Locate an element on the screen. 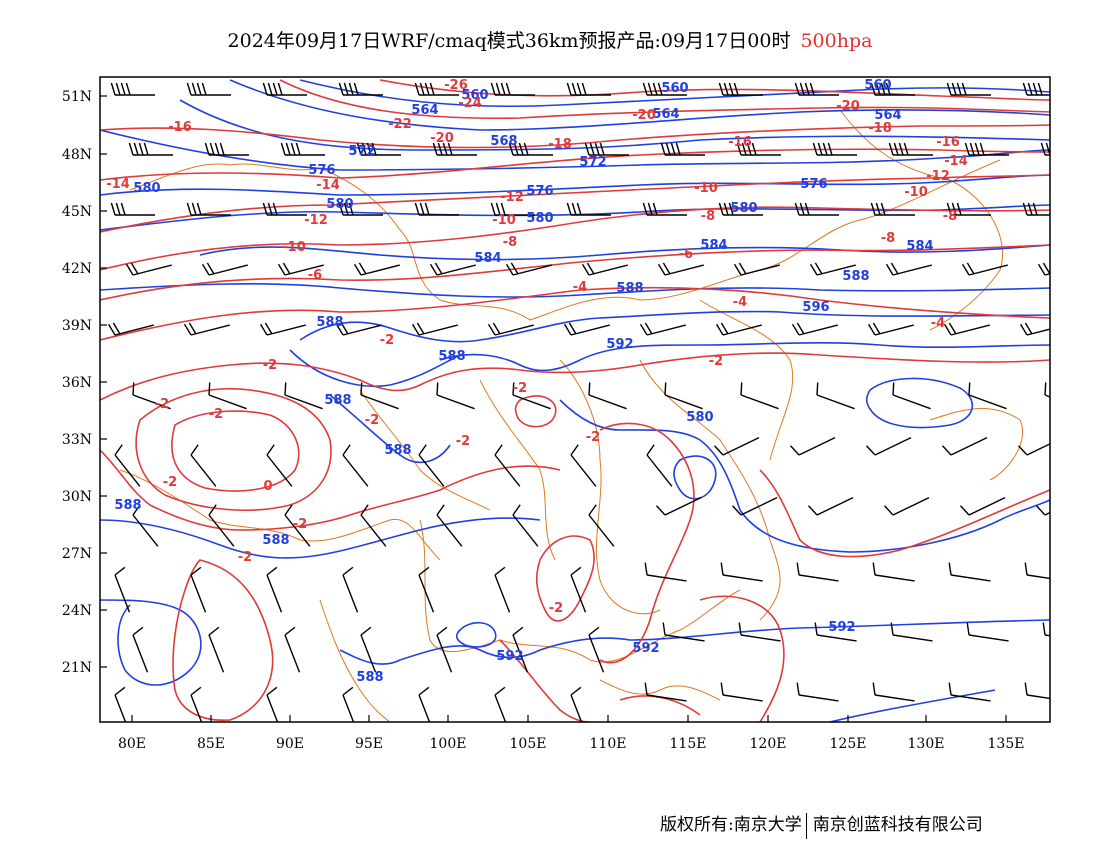 The width and height of the screenshot is (1100, 850). temperature-contour-label: -10 is located at coordinates (504, 220).